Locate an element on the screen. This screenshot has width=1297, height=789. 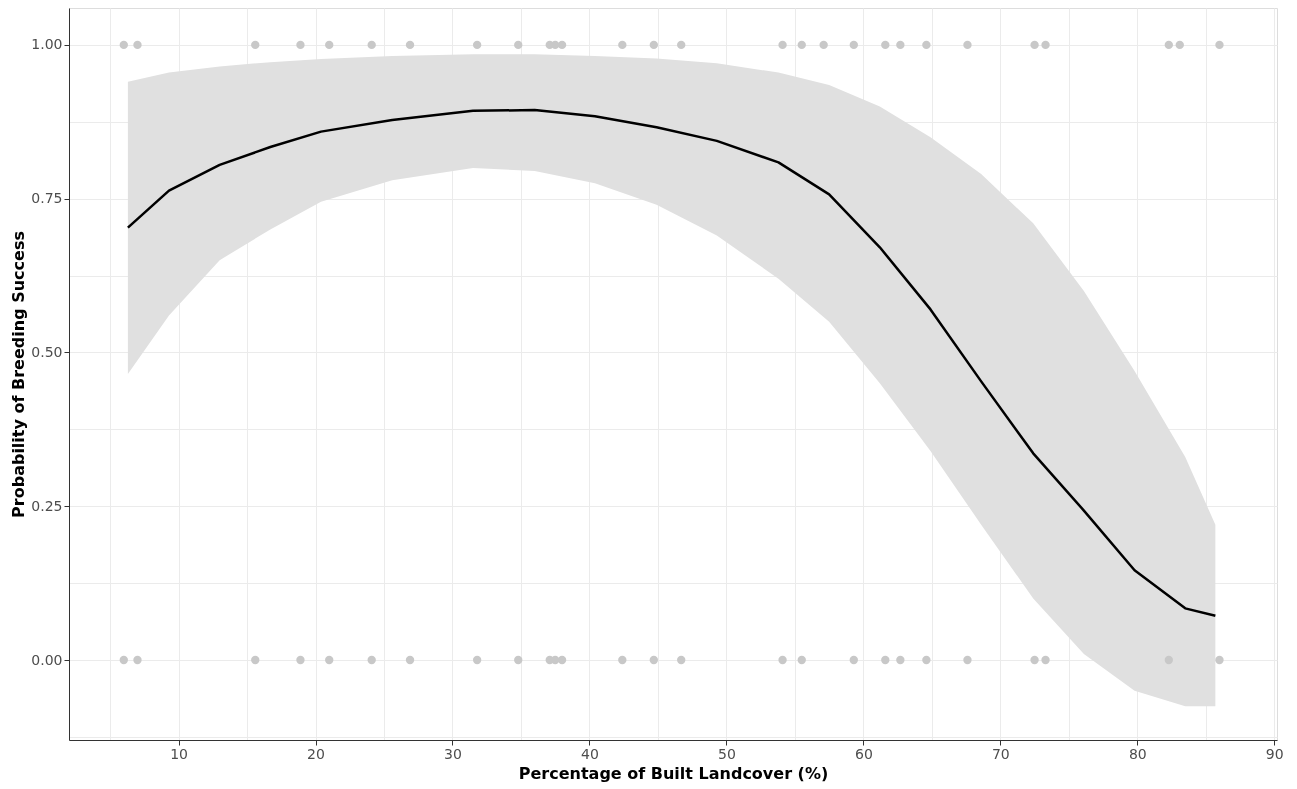
x-tick-label: 80 is located at coordinates (1137, 753).